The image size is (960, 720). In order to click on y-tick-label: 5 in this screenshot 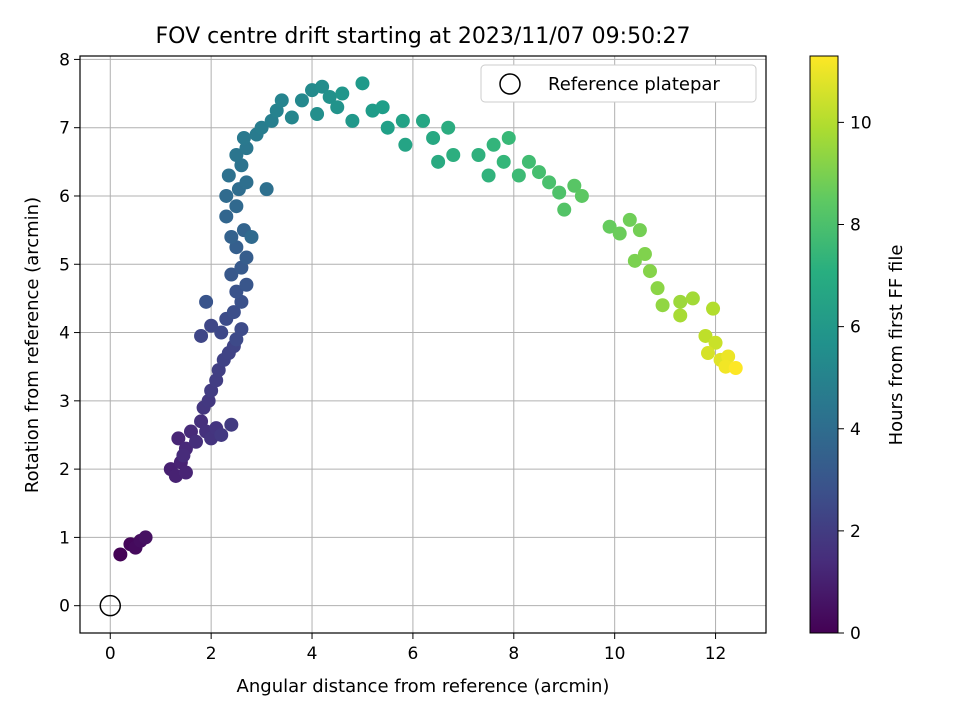, I will do `click(64, 265)`.